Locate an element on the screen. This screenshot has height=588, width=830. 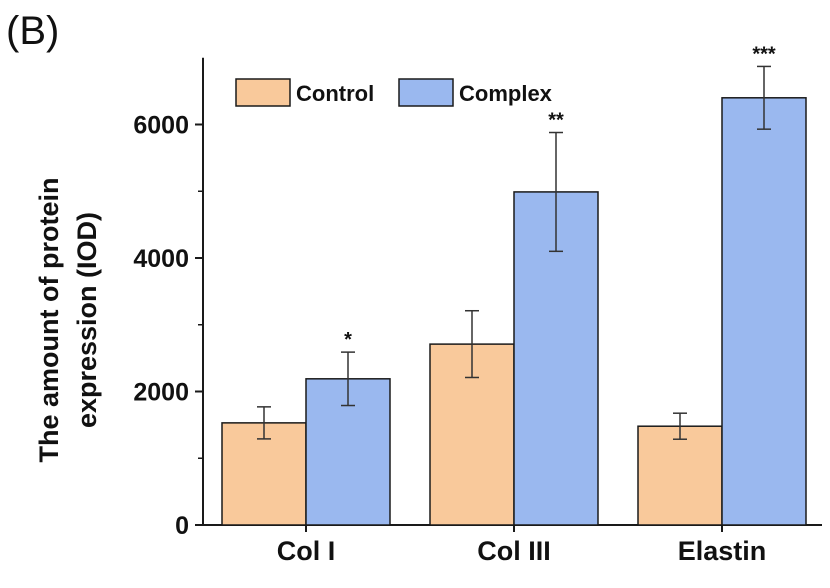
significance-label: *** is located at coordinates (764, 54).